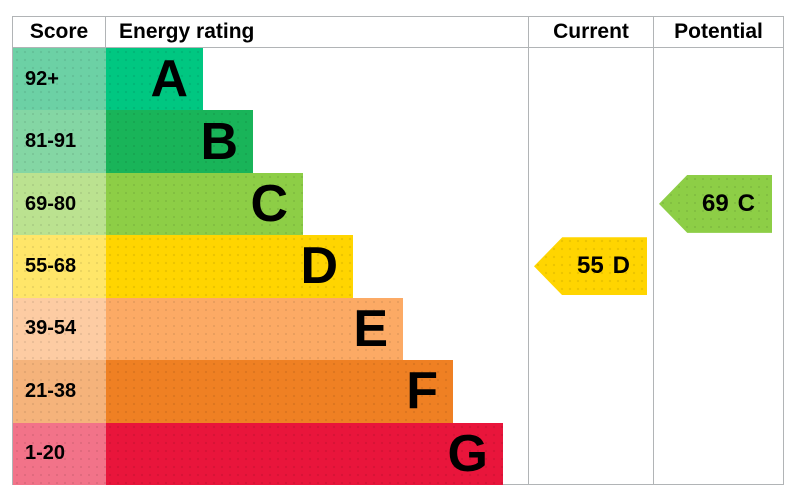 Image resolution: width=797 pixels, height=501 pixels. I want to click on current-band: D, so click(621, 266).